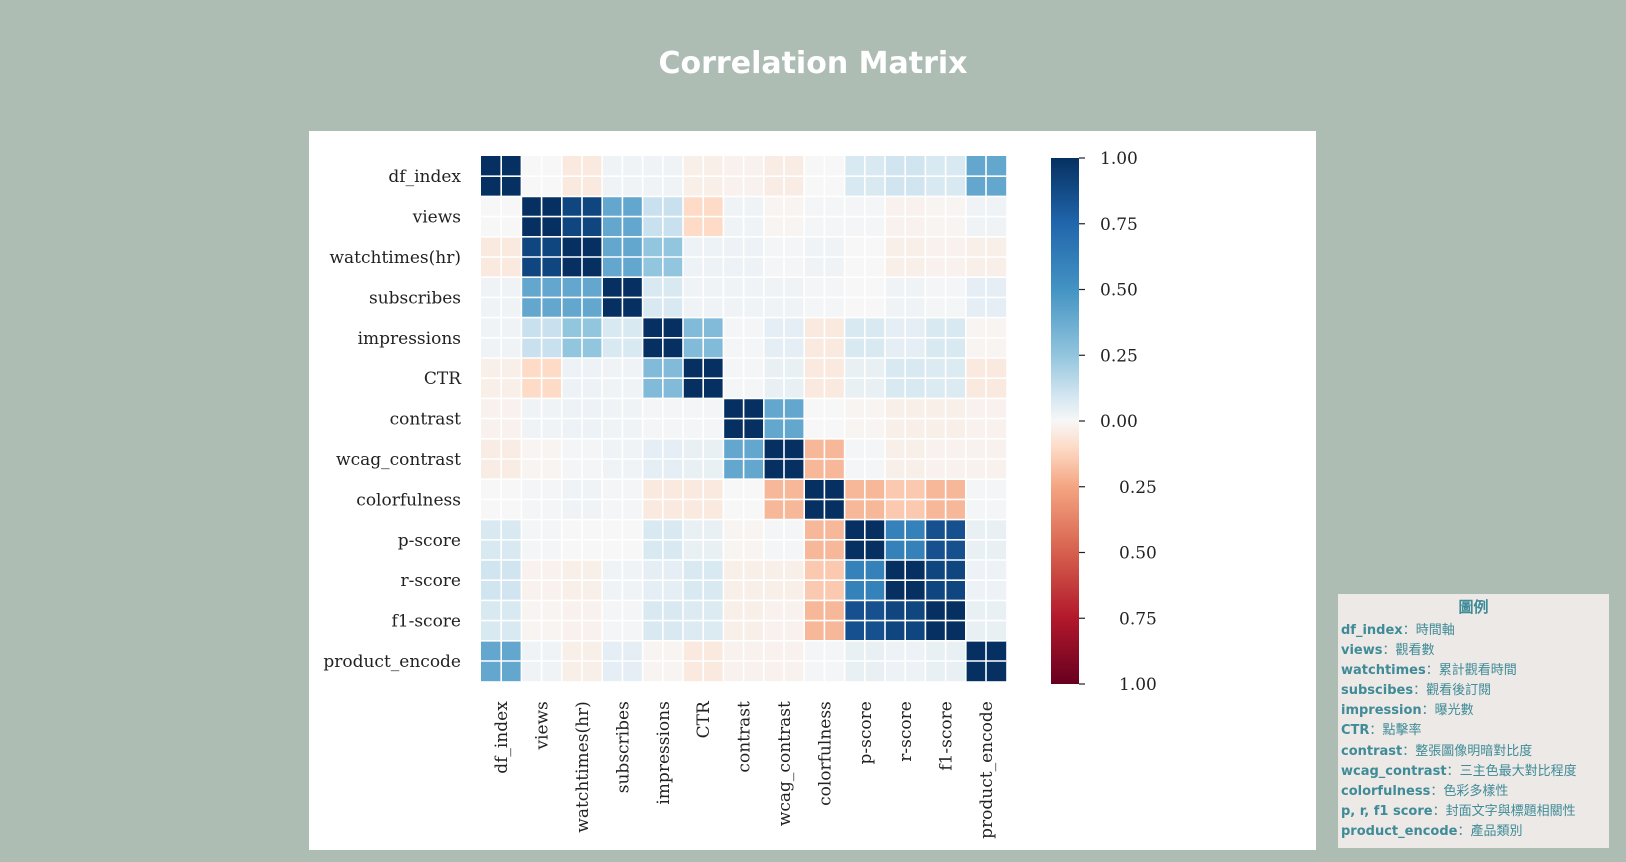 This screenshot has height=862, width=1626. I want to click on legend-item: p, r, f1 score：封面文字與標題相關性, so click(1473, 812).